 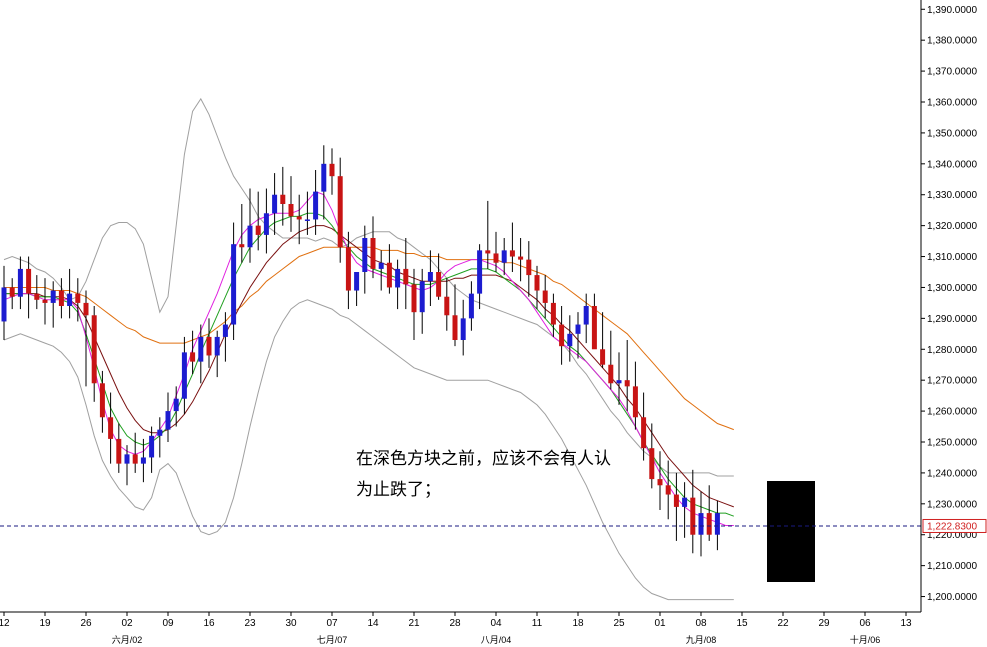 What do you see at coordinates (127, 639) in the screenshot?
I see `month-label: 六月/02` at bounding box center [127, 639].